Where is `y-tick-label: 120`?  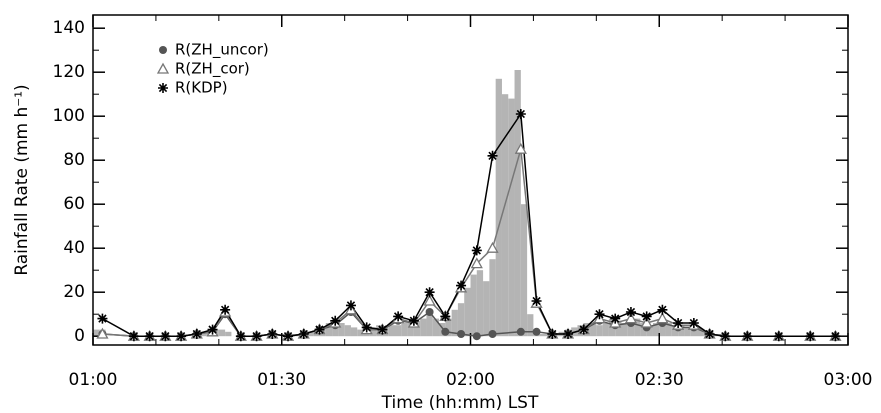
y-tick-label: 120 is located at coordinates (69, 72).